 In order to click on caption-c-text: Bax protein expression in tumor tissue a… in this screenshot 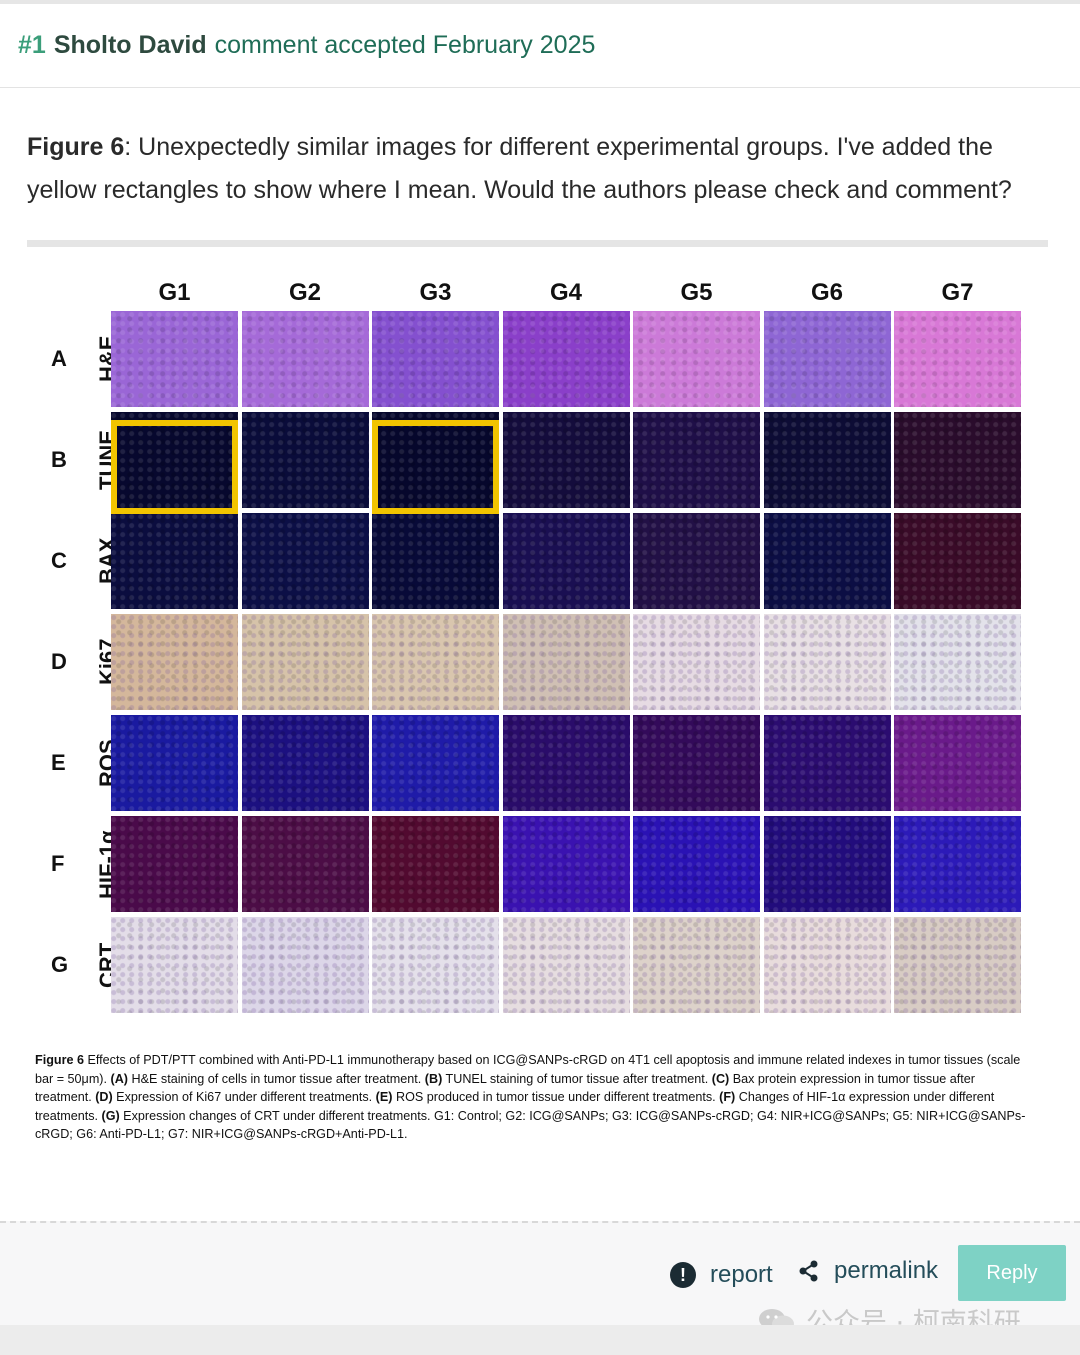, I will do `click(505, 1088)`.